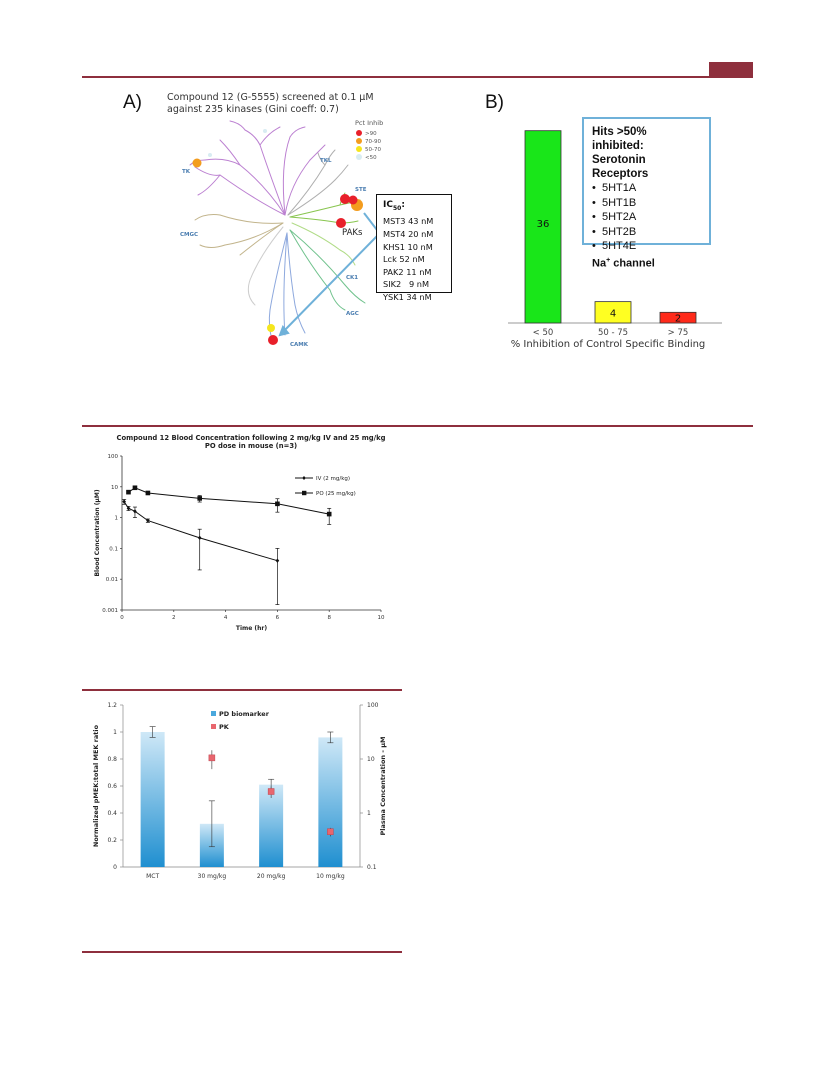 The height and width of the screenshot is (1091, 833). Describe the element at coordinates (678, 333) in the screenshot. I see `x-tick-label: > 75` at that location.